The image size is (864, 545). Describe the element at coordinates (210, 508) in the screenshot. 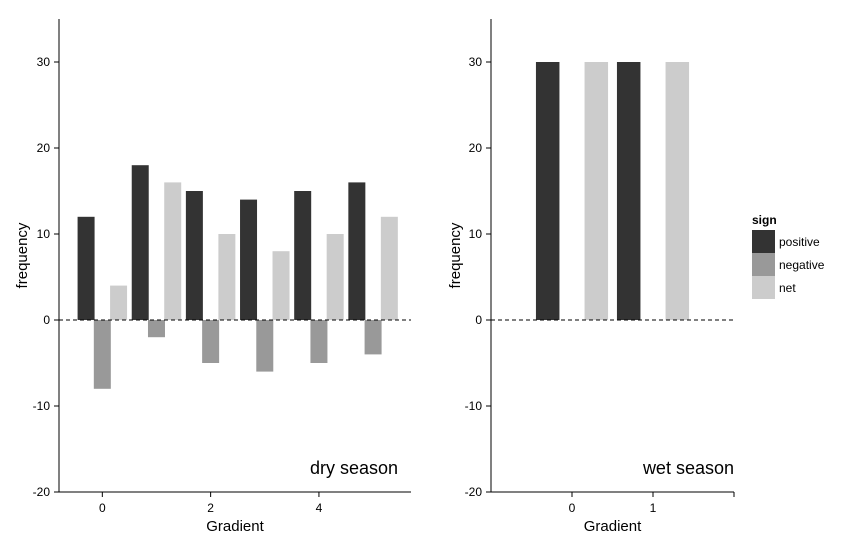

I see `dry-season-x-tick-label-2: 2` at that location.